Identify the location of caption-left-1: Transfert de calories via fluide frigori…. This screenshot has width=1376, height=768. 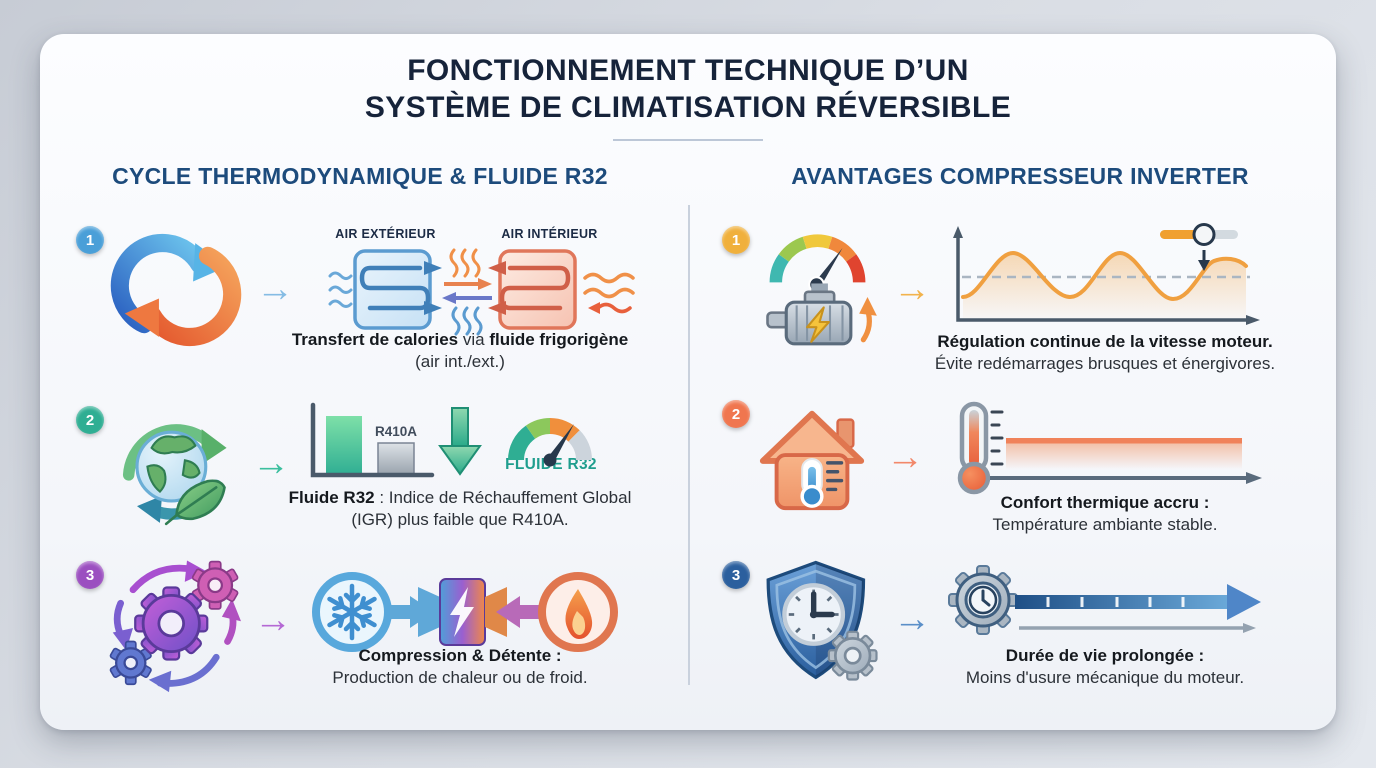
(460, 350).